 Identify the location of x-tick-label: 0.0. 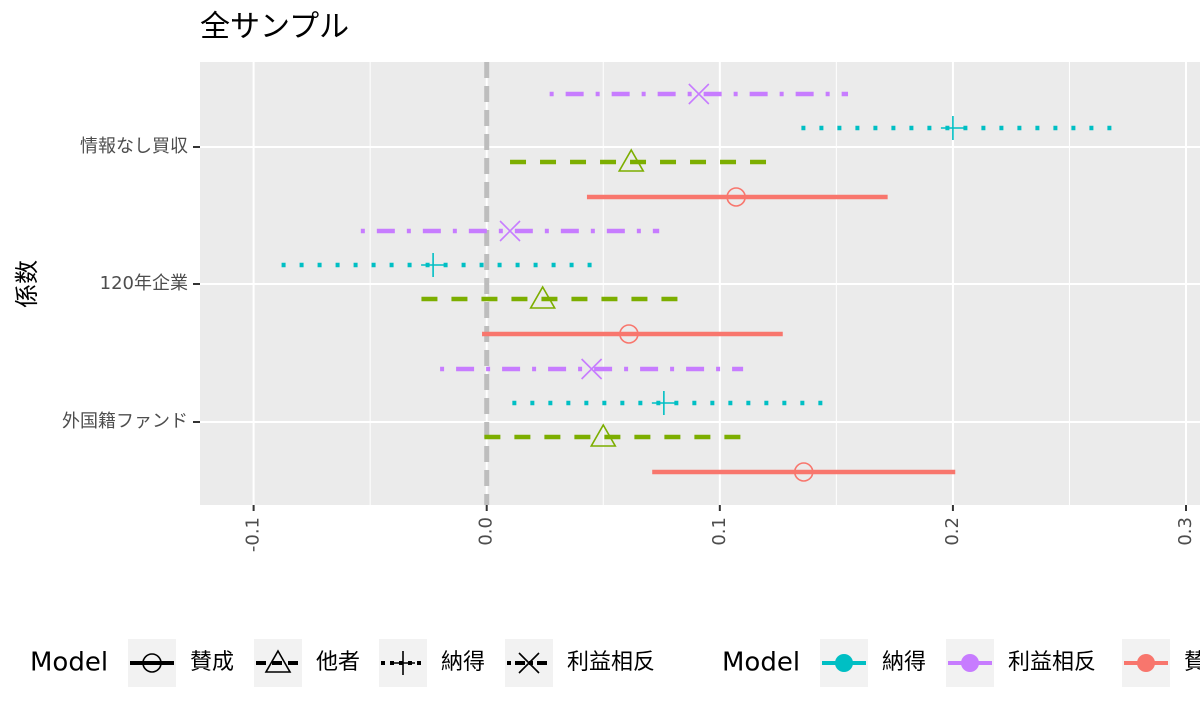
(486, 531).